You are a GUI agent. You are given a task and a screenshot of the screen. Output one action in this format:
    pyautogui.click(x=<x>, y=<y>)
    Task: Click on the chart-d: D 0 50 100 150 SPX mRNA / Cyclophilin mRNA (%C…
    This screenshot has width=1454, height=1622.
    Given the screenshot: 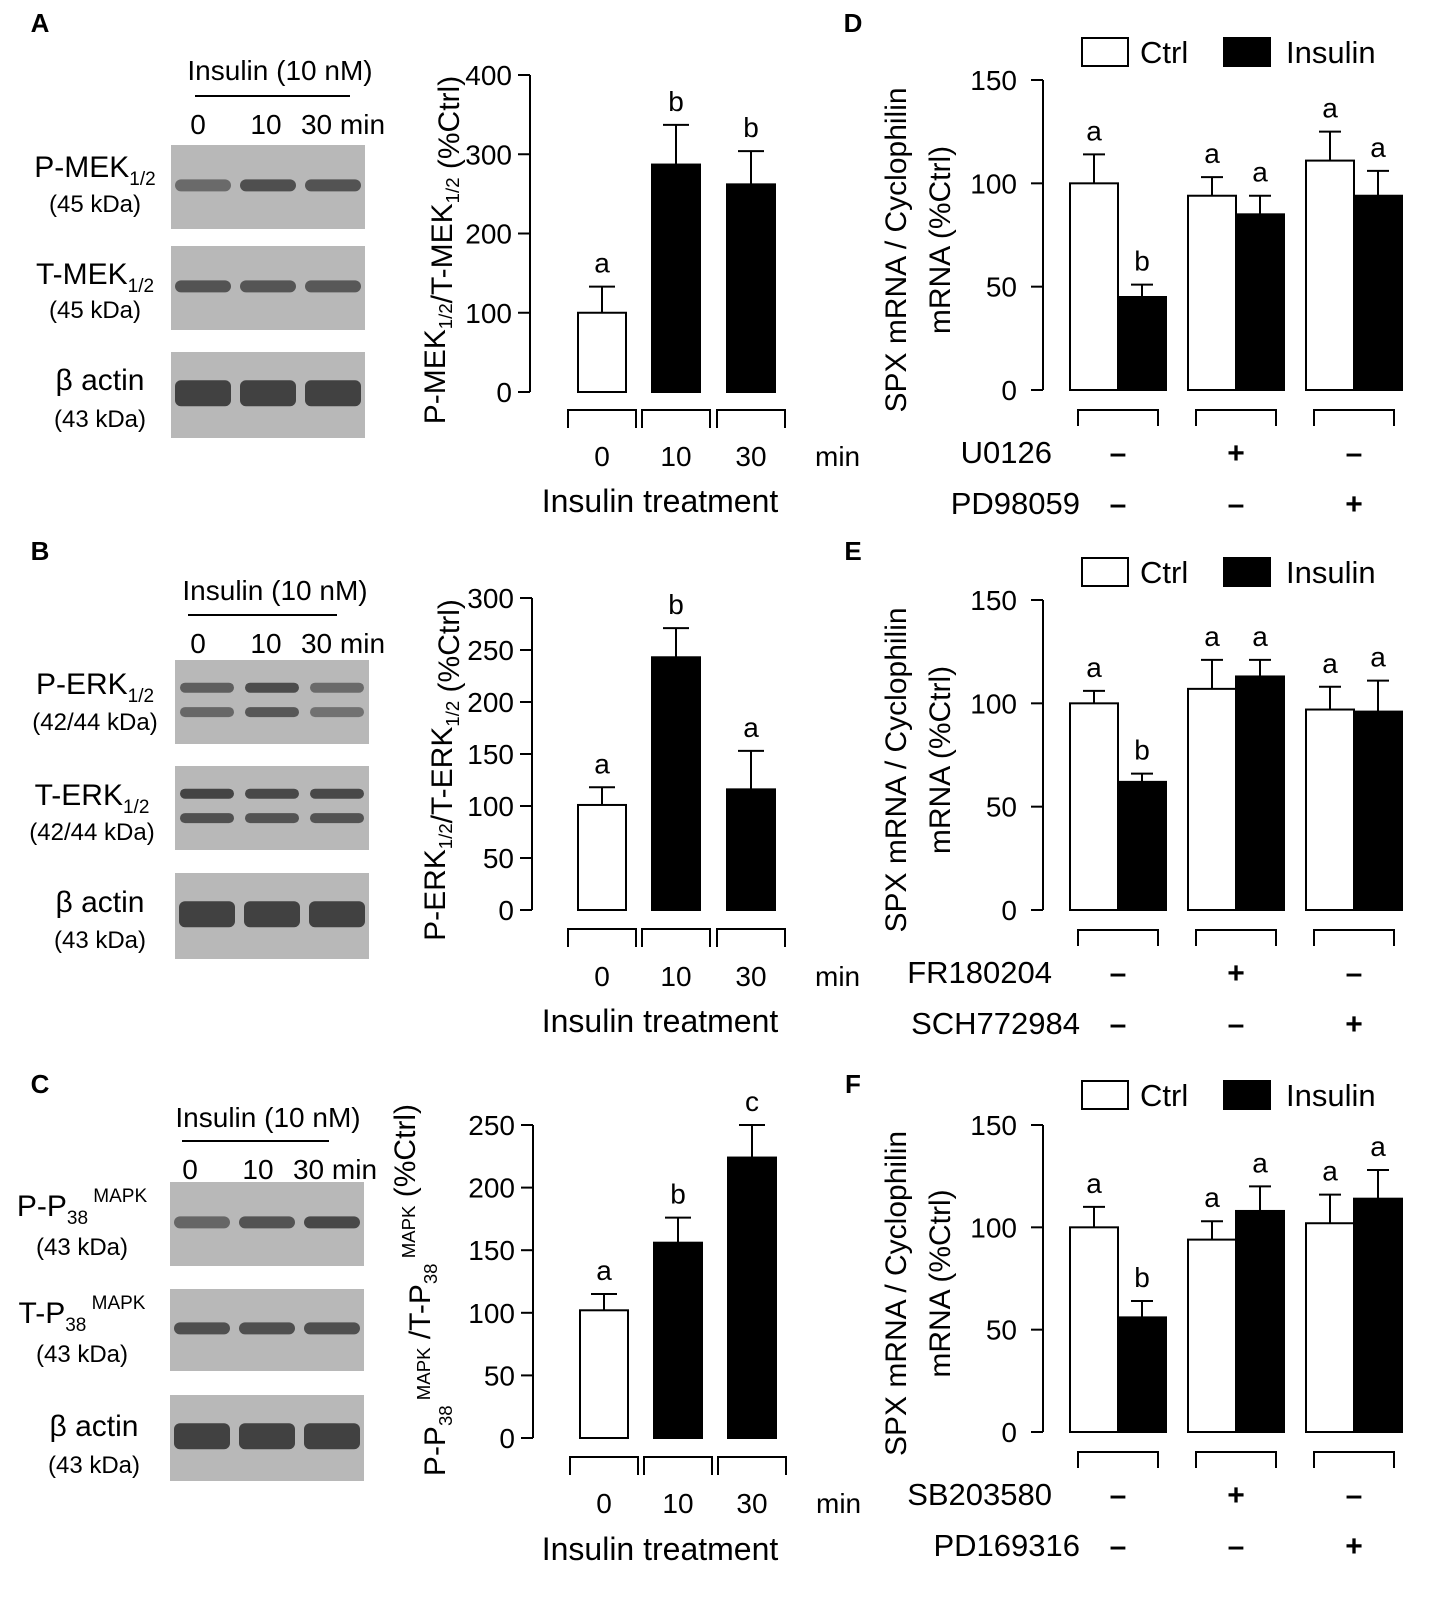 What is the action you would take?
    pyautogui.click(x=1123, y=264)
    